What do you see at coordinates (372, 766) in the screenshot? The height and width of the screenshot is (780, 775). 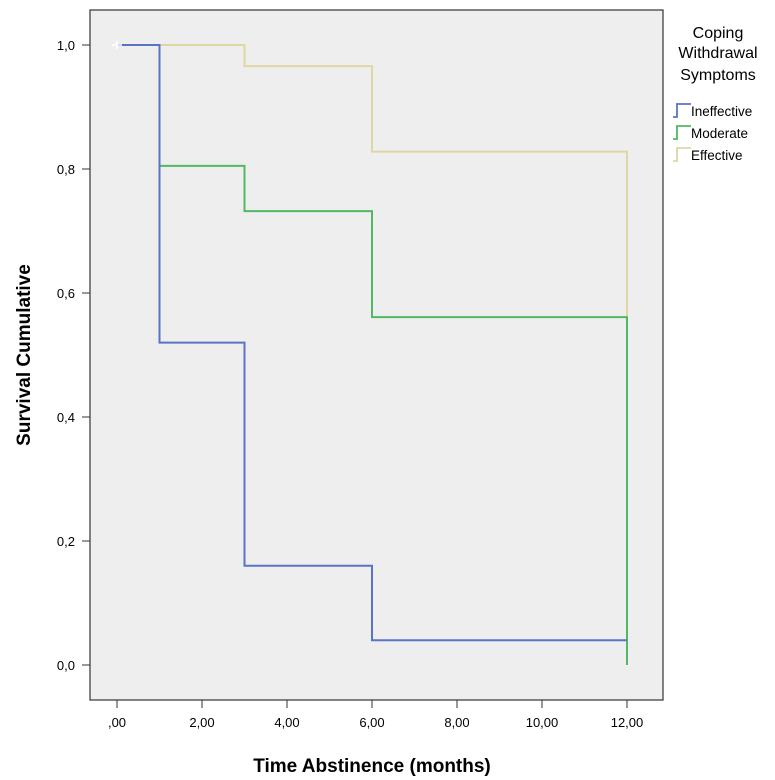 I see `x-axis-title: Time Abstinence (months)` at bounding box center [372, 766].